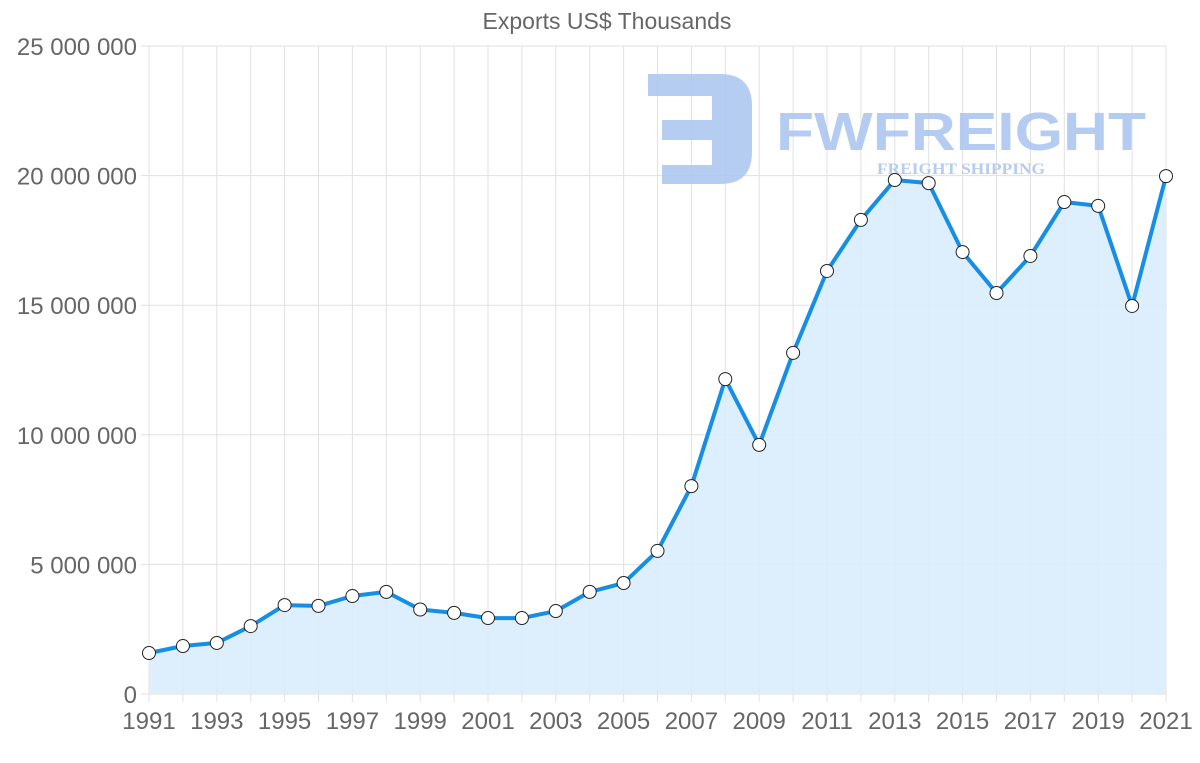 Image resolution: width=1200 pixels, height=763 pixels. I want to click on data-point-2004, so click(589, 591).